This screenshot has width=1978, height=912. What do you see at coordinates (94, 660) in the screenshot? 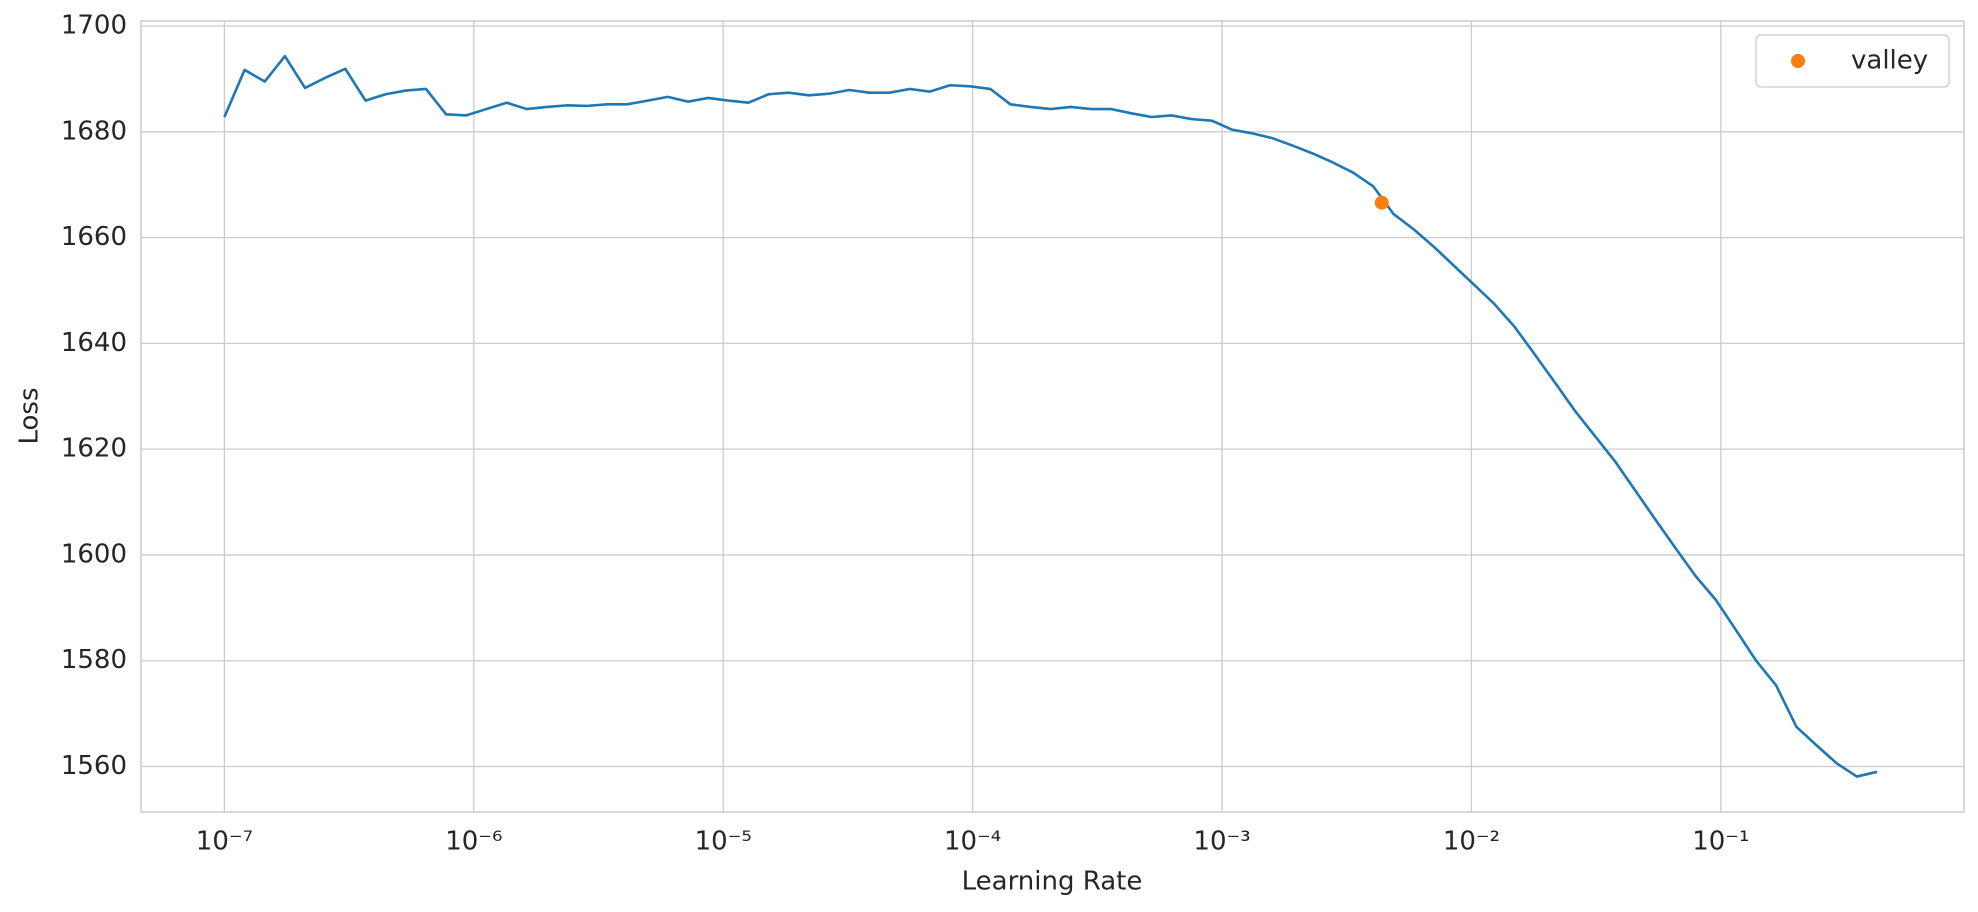
I see `y-tick-label: 1580` at bounding box center [94, 660].